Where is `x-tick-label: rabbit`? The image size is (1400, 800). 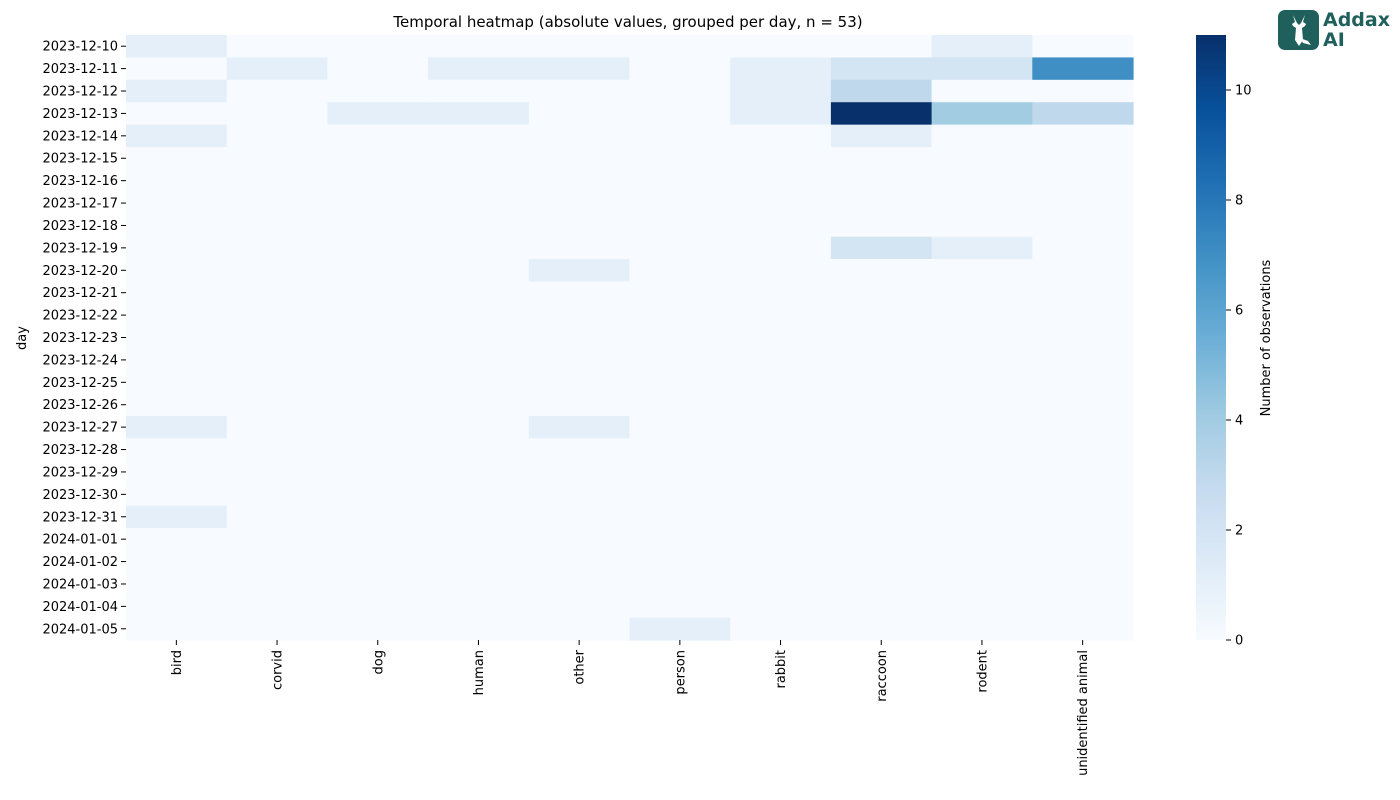 x-tick-label: rabbit is located at coordinates (781, 669).